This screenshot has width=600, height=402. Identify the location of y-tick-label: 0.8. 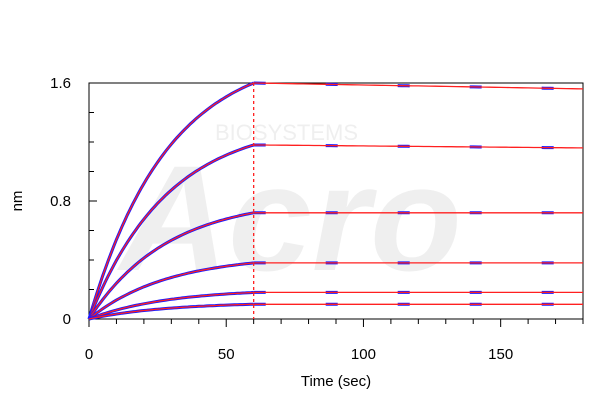
(60, 201).